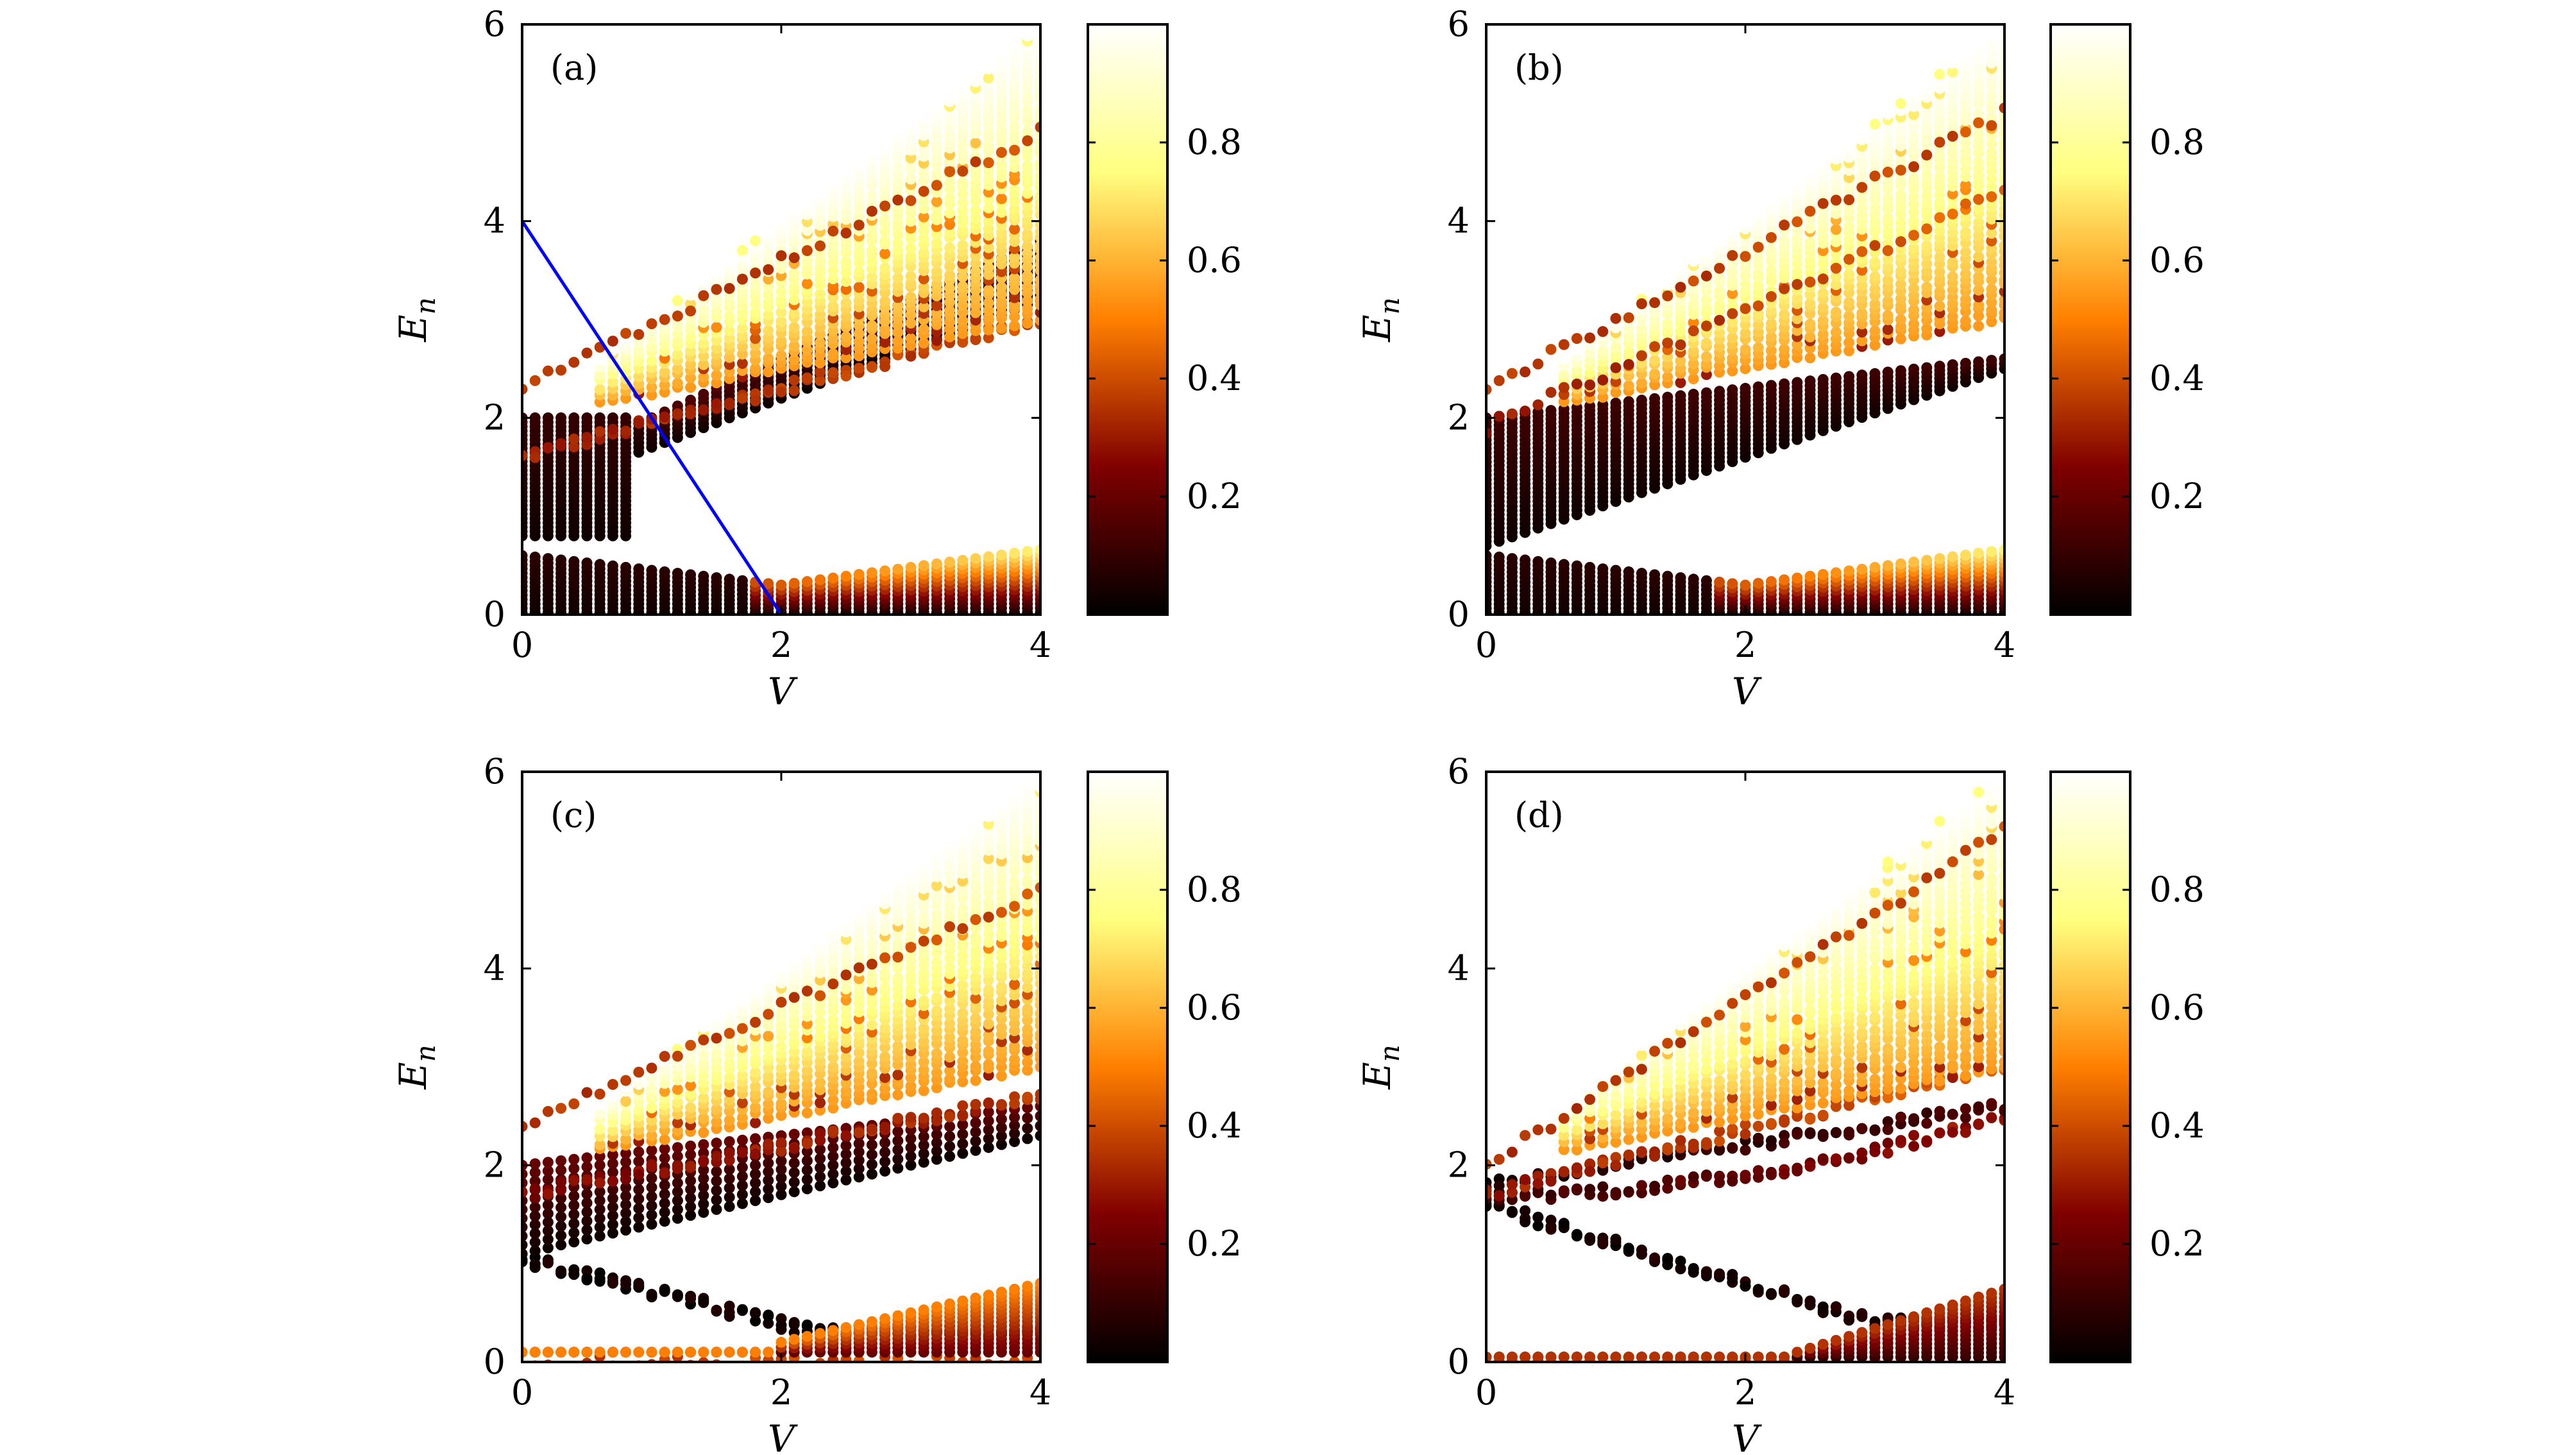 The image size is (2576, 1455). What do you see at coordinates (416, 319) in the screenshot?
I see `y-axis-label-group: En` at bounding box center [416, 319].